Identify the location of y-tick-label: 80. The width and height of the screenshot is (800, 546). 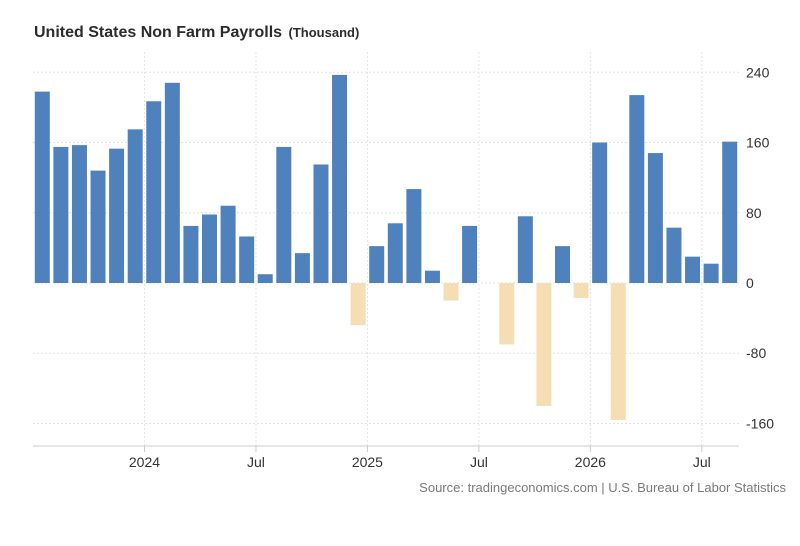
(754, 213).